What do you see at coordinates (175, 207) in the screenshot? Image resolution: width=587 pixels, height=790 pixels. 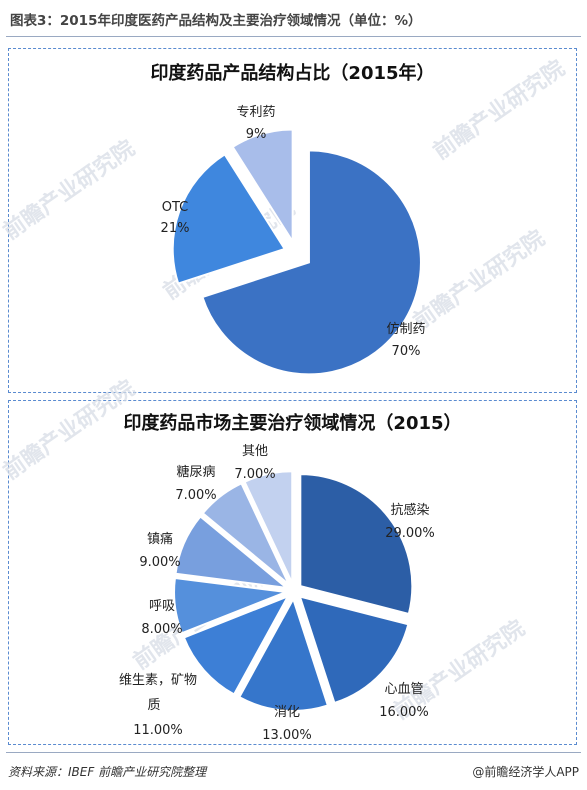 I see `pie-1-category-label: OTC` at bounding box center [175, 207].